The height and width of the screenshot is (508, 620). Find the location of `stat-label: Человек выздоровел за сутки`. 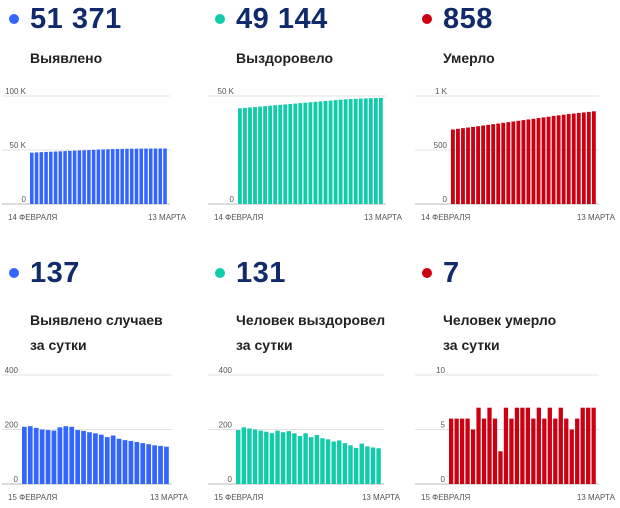

stat-label: Человек выздоровел за сутки is located at coordinates (310, 333).